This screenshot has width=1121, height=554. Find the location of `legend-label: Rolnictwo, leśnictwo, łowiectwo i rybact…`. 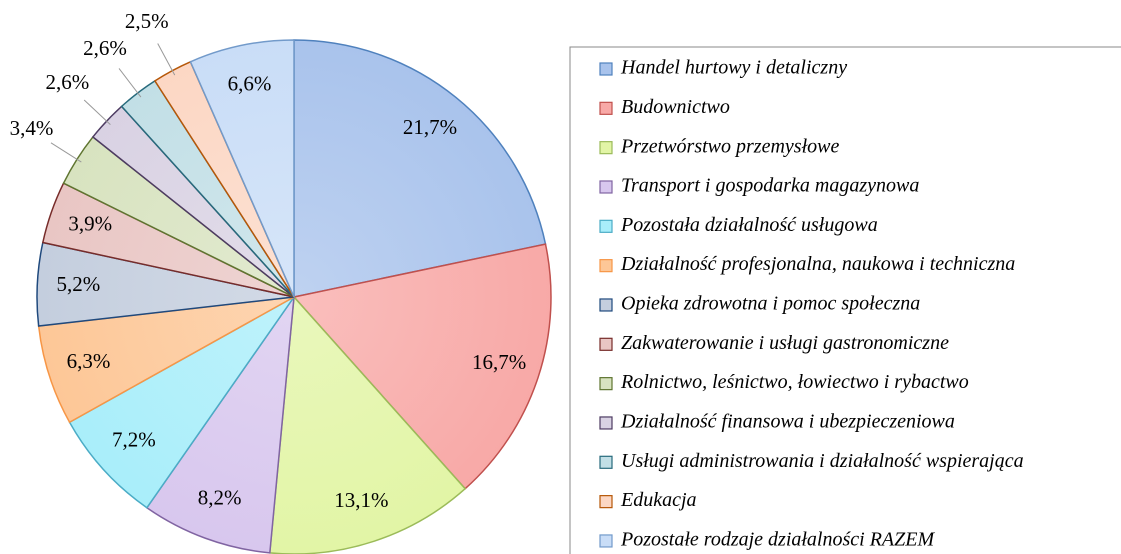

legend-label: Rolnictwo, leśnictwo, łowiectwo i rybact… is located at coordinates (794, 382).